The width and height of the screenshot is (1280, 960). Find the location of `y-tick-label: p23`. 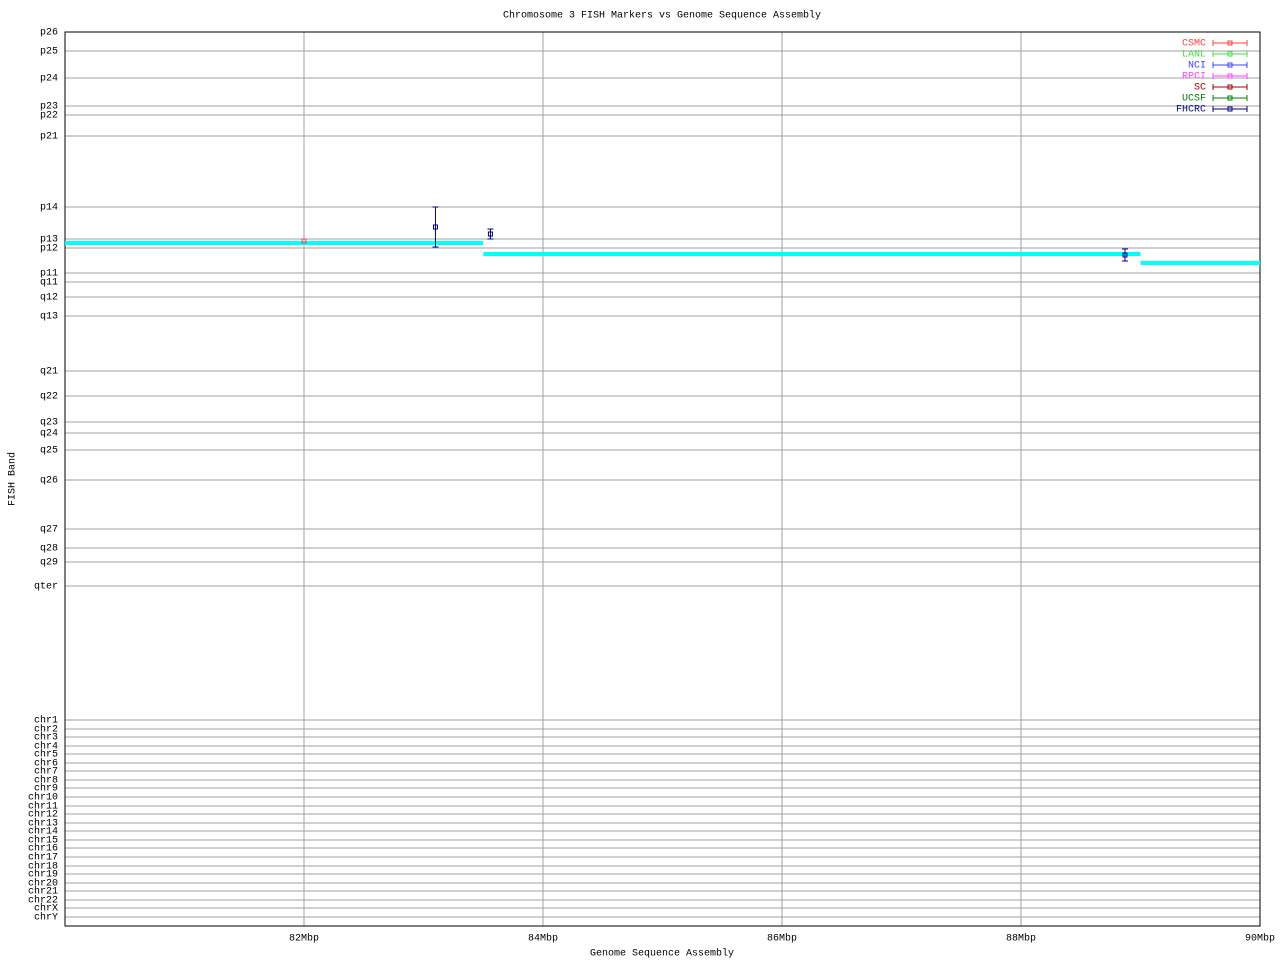

y-tick-label: p23 is located at coordinates (49, 107).